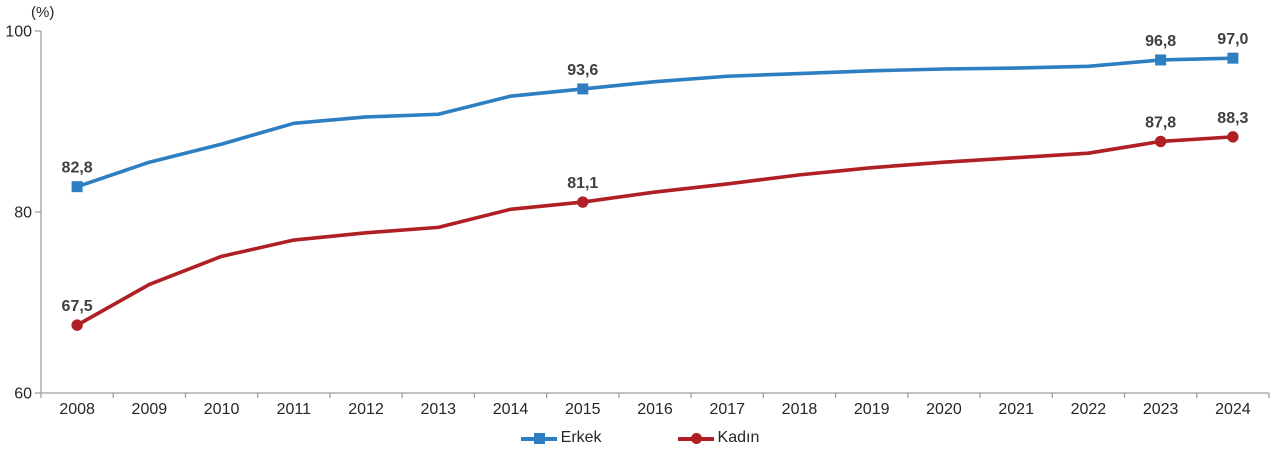  What do you see at coordinates (23, 394) in the screenshot?
I see `y-axis-tick-label: 60` at bounding box center [23, 394].